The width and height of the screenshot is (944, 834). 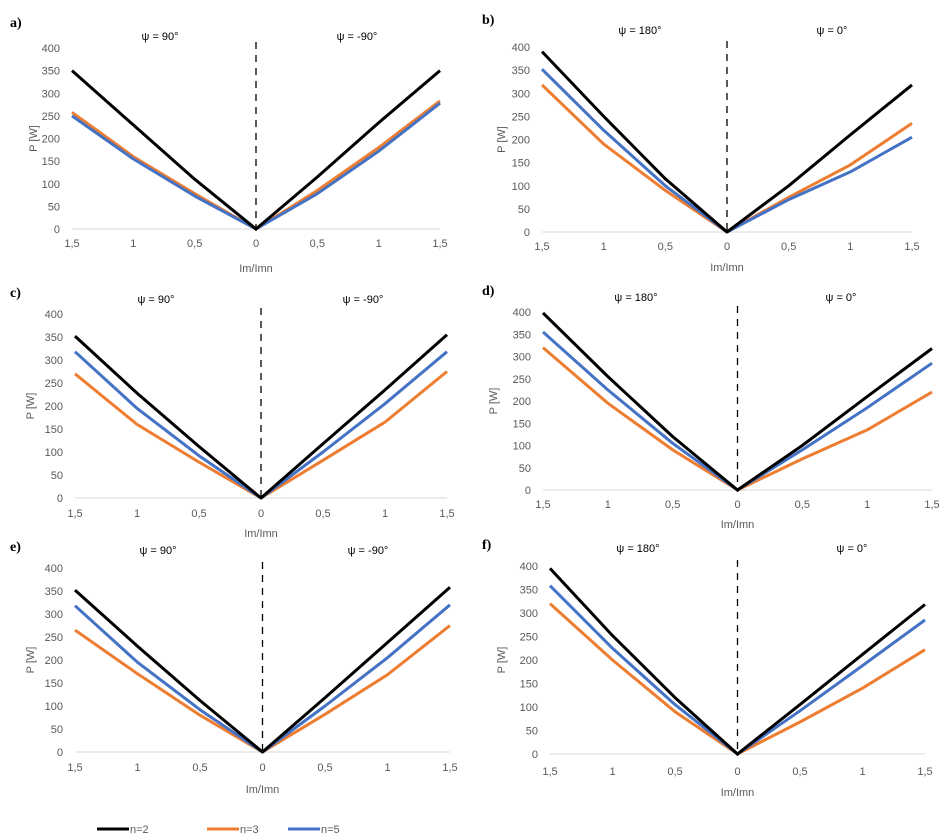 I want to click on series-line-n5, so click(x=262, y=678).